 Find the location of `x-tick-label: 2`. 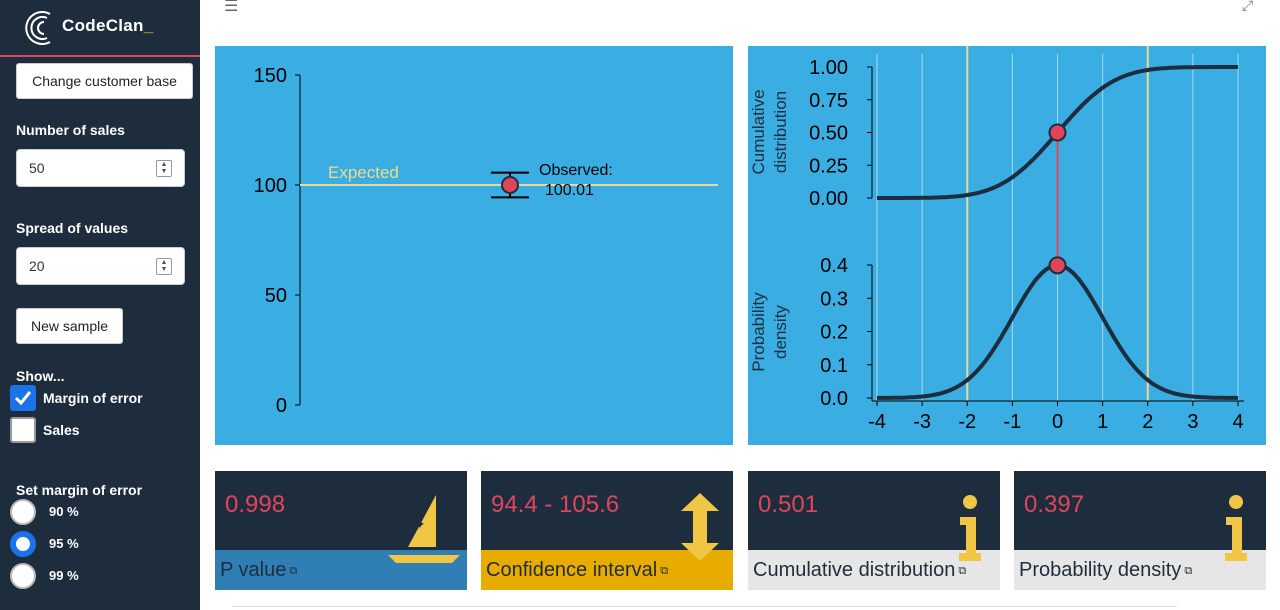

x-tick-label: 2 is located at coordinates (1147, 422).